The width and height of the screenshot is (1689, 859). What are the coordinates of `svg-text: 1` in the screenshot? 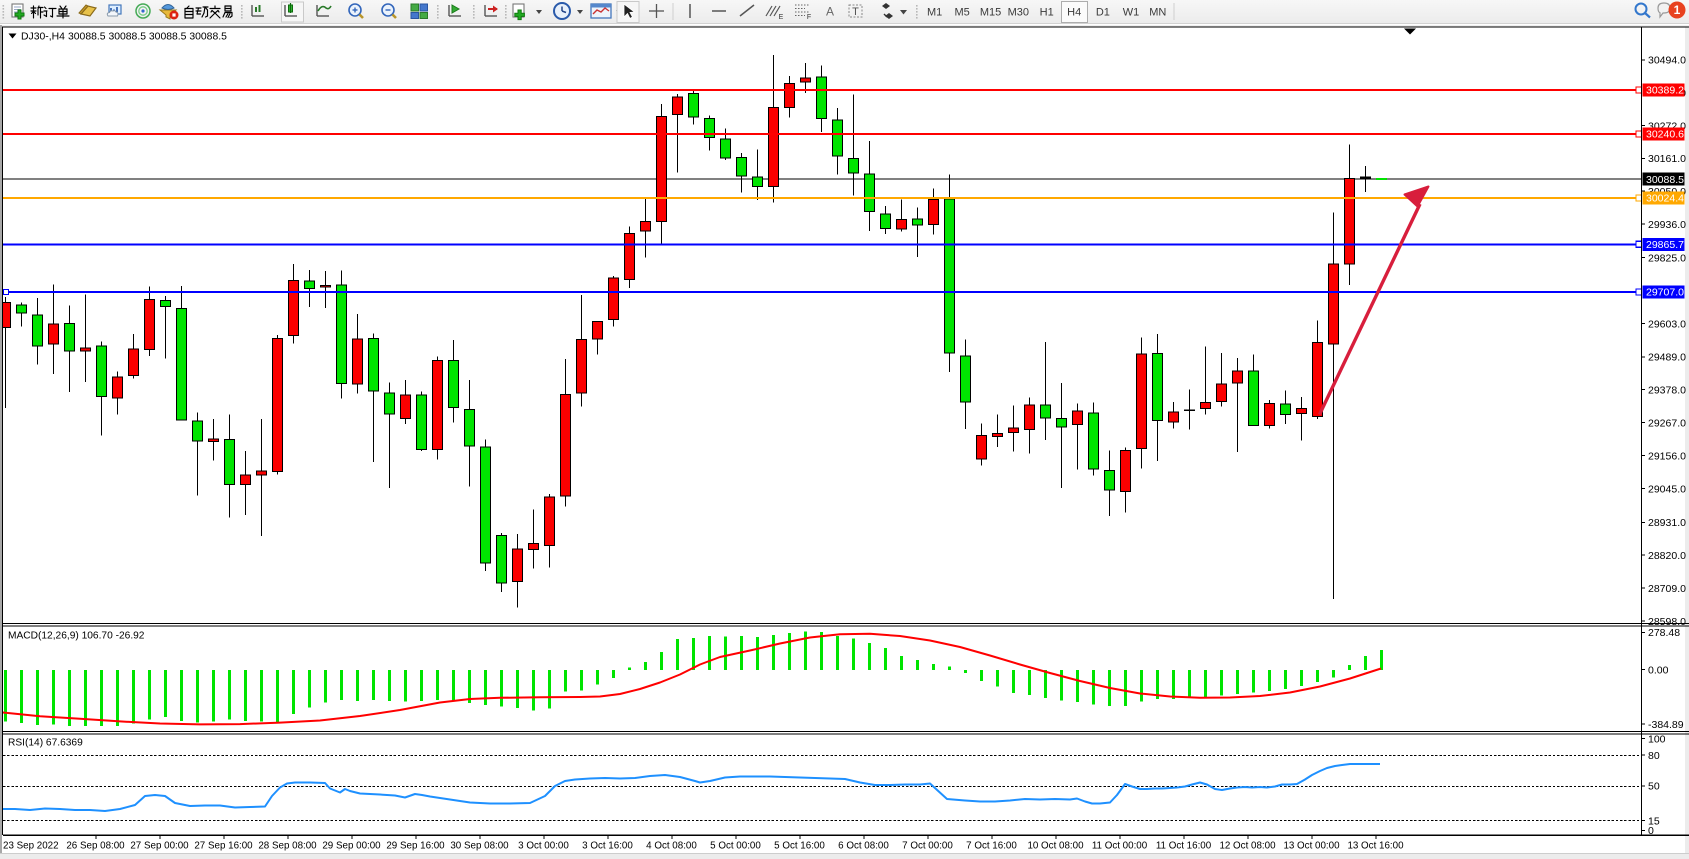 It's located at (1677, 10).